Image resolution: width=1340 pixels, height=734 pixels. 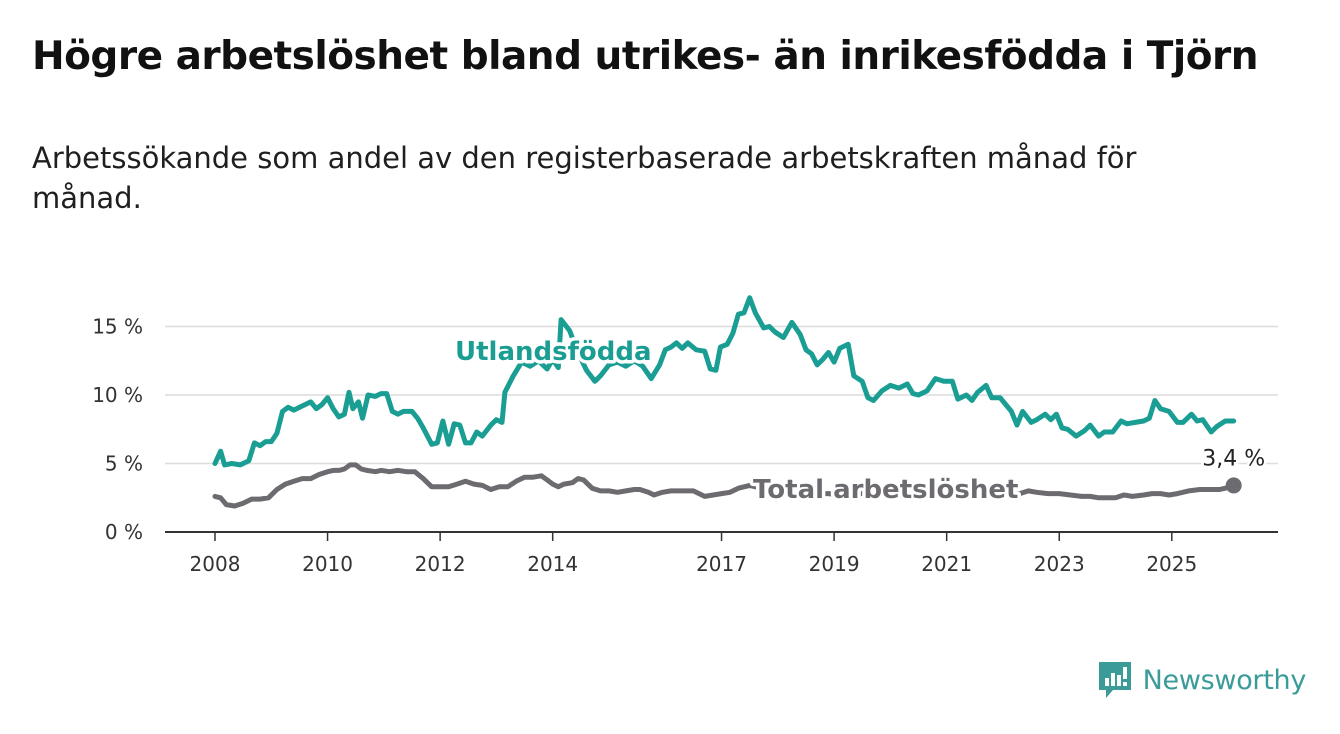 What do you see at coordinates (724, 485) in the screenshot?
I see `series-line-total` at bounding box center [724, 485].